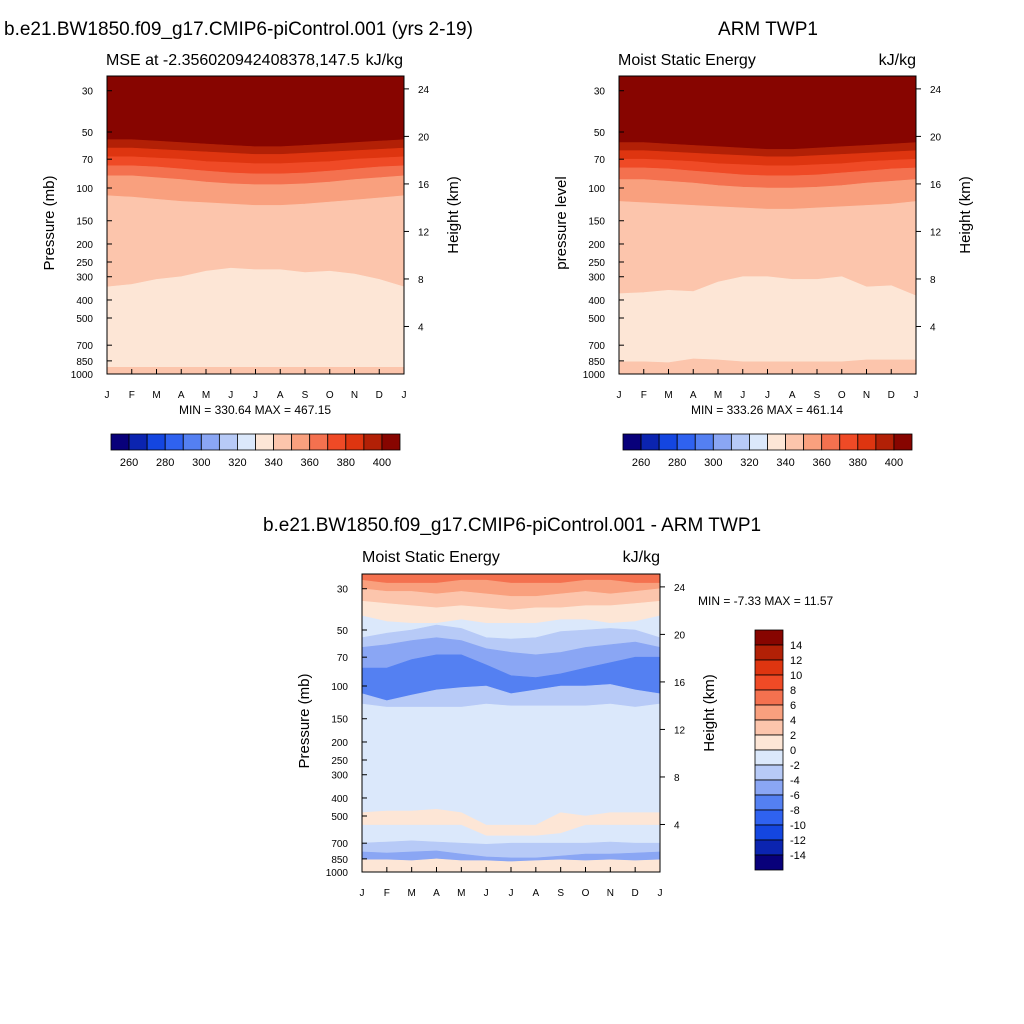  What do you see at coordinates (82, 375) in the screenshot?
I see `y-tick-label-12: 1000` at bounding box center [82, 375].